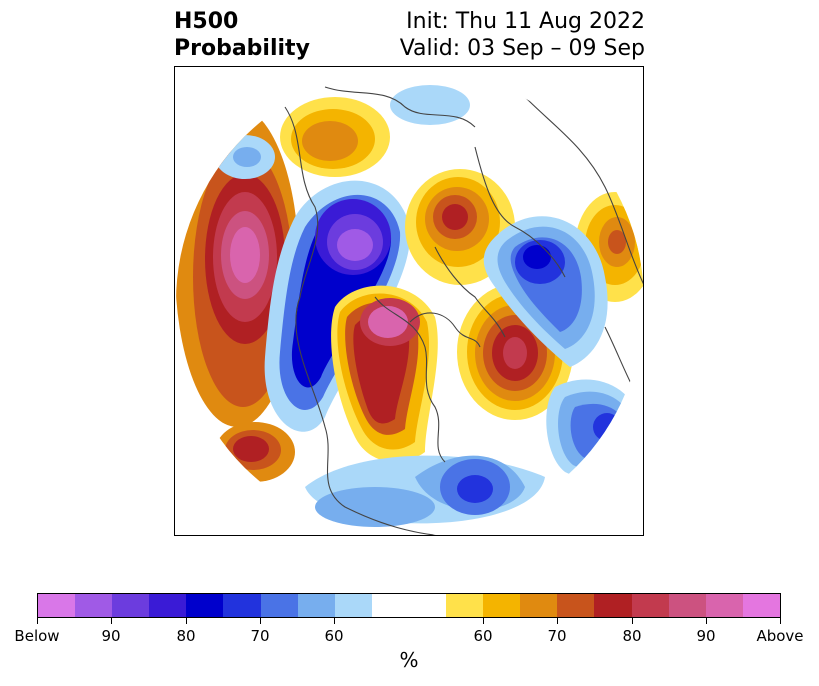 Image resolution: width=819 pixels, height=686 pixels. Describe the element at coordinates (522, 48) in the screenshot. I see `valid-period: Valid: 03 Sep – 09 Sep` at that location.